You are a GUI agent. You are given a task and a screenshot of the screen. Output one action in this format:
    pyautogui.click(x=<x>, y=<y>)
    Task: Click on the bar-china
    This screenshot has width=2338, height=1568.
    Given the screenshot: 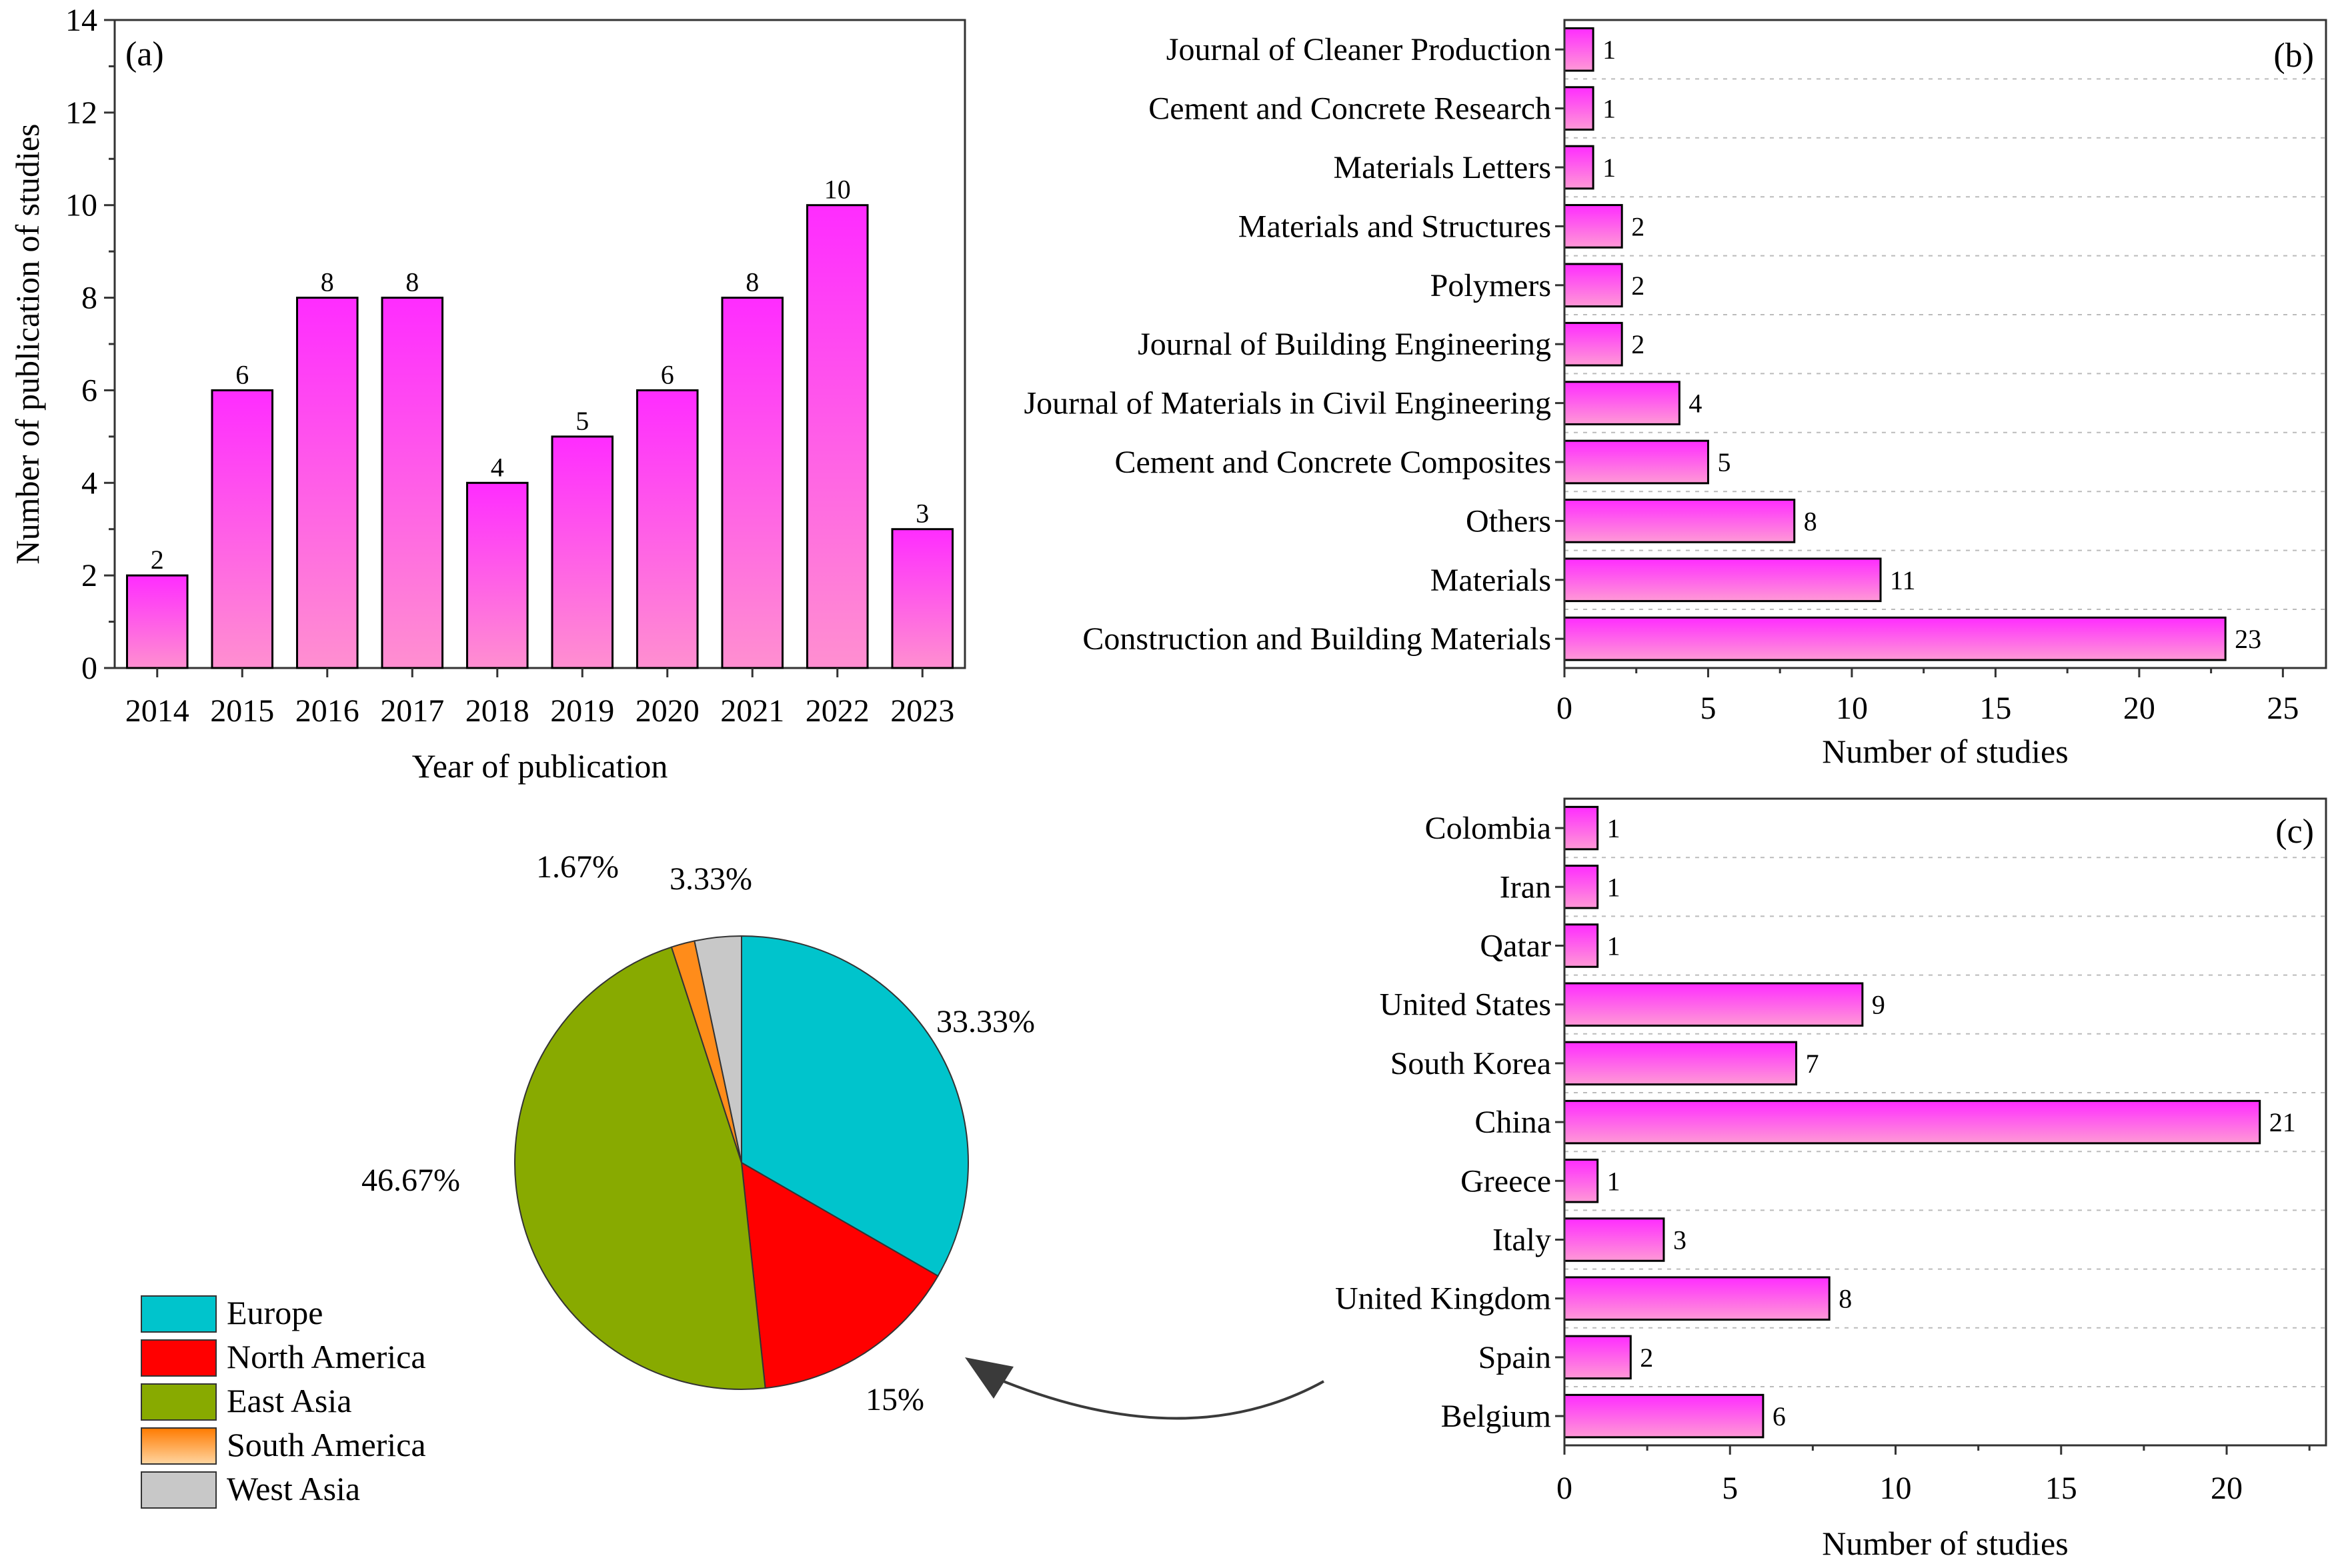 What is the action you would take?
    pyautogui.click(x=1912, y=1122)
    